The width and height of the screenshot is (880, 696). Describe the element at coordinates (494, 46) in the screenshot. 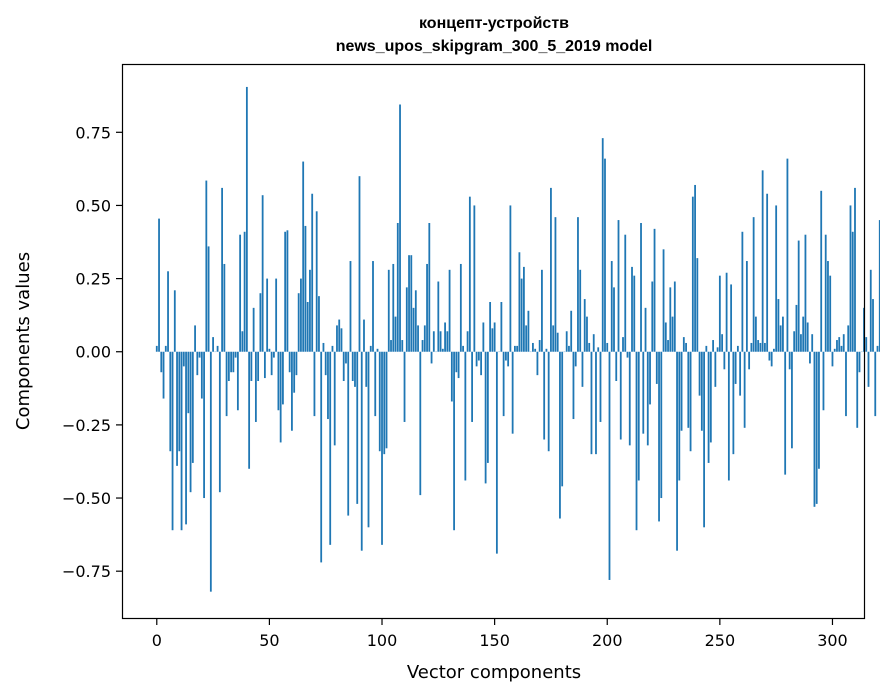

I see `chart-subtitle: news_upos_skipgram_300_5_2019 model` at that location.